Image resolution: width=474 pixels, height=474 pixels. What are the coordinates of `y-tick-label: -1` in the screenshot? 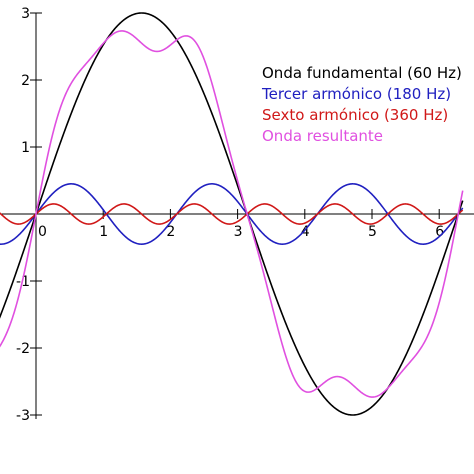 It's located at (23, 282).